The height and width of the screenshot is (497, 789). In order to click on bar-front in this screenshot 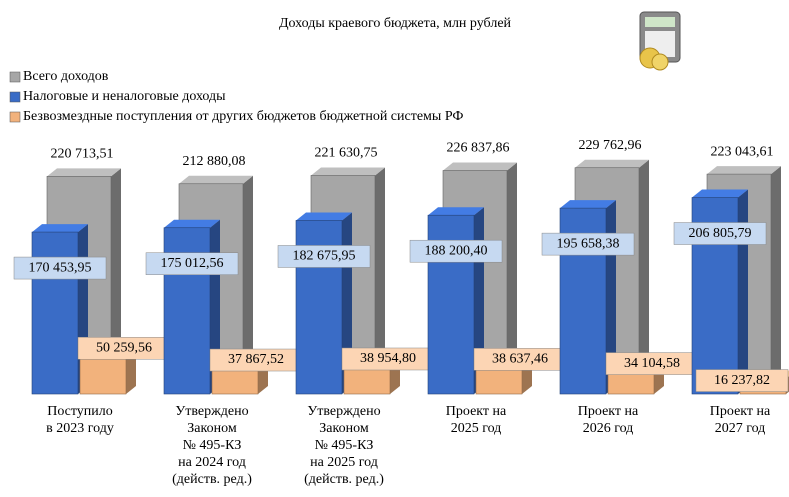, I will do `click(55, 313)`.